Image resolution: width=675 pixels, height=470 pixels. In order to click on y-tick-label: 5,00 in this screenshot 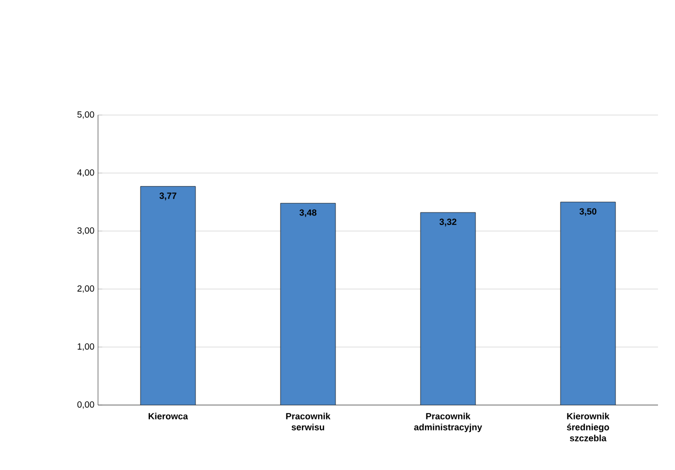, I will do `click(85, 115)`.